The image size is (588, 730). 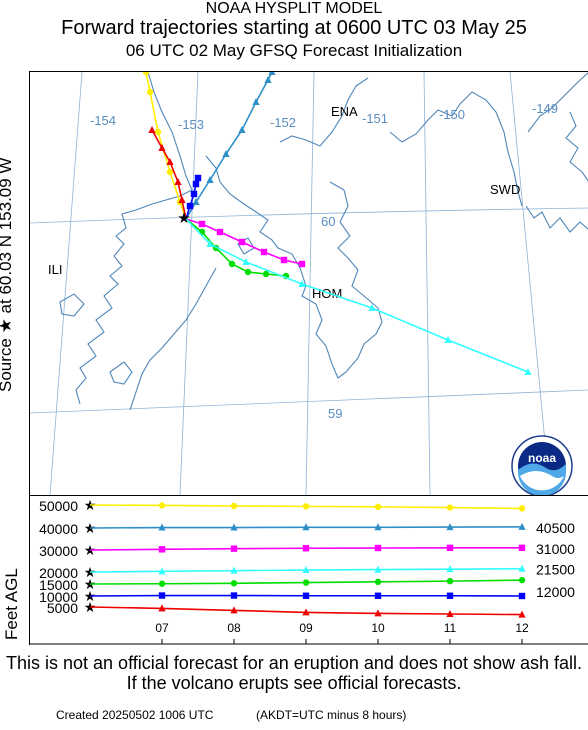 I want to click on right-tick-label: 40500, so click(x=555, y=528).